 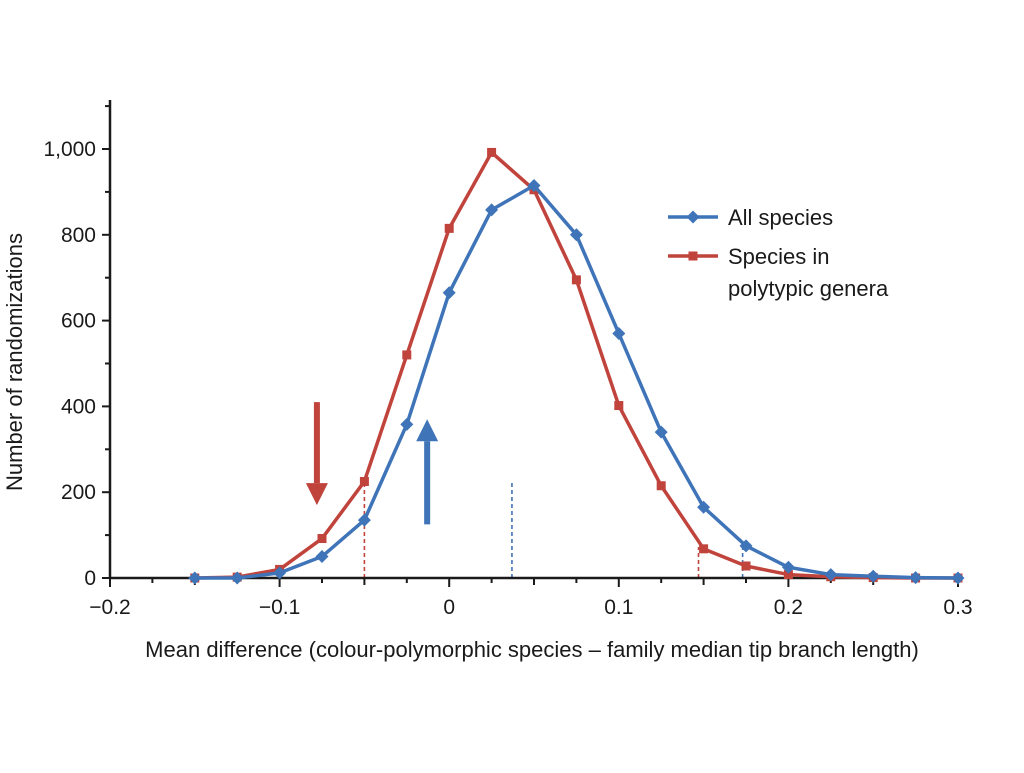 I want to click on y-tick-label: 1,000, so click(x=69, y=149).